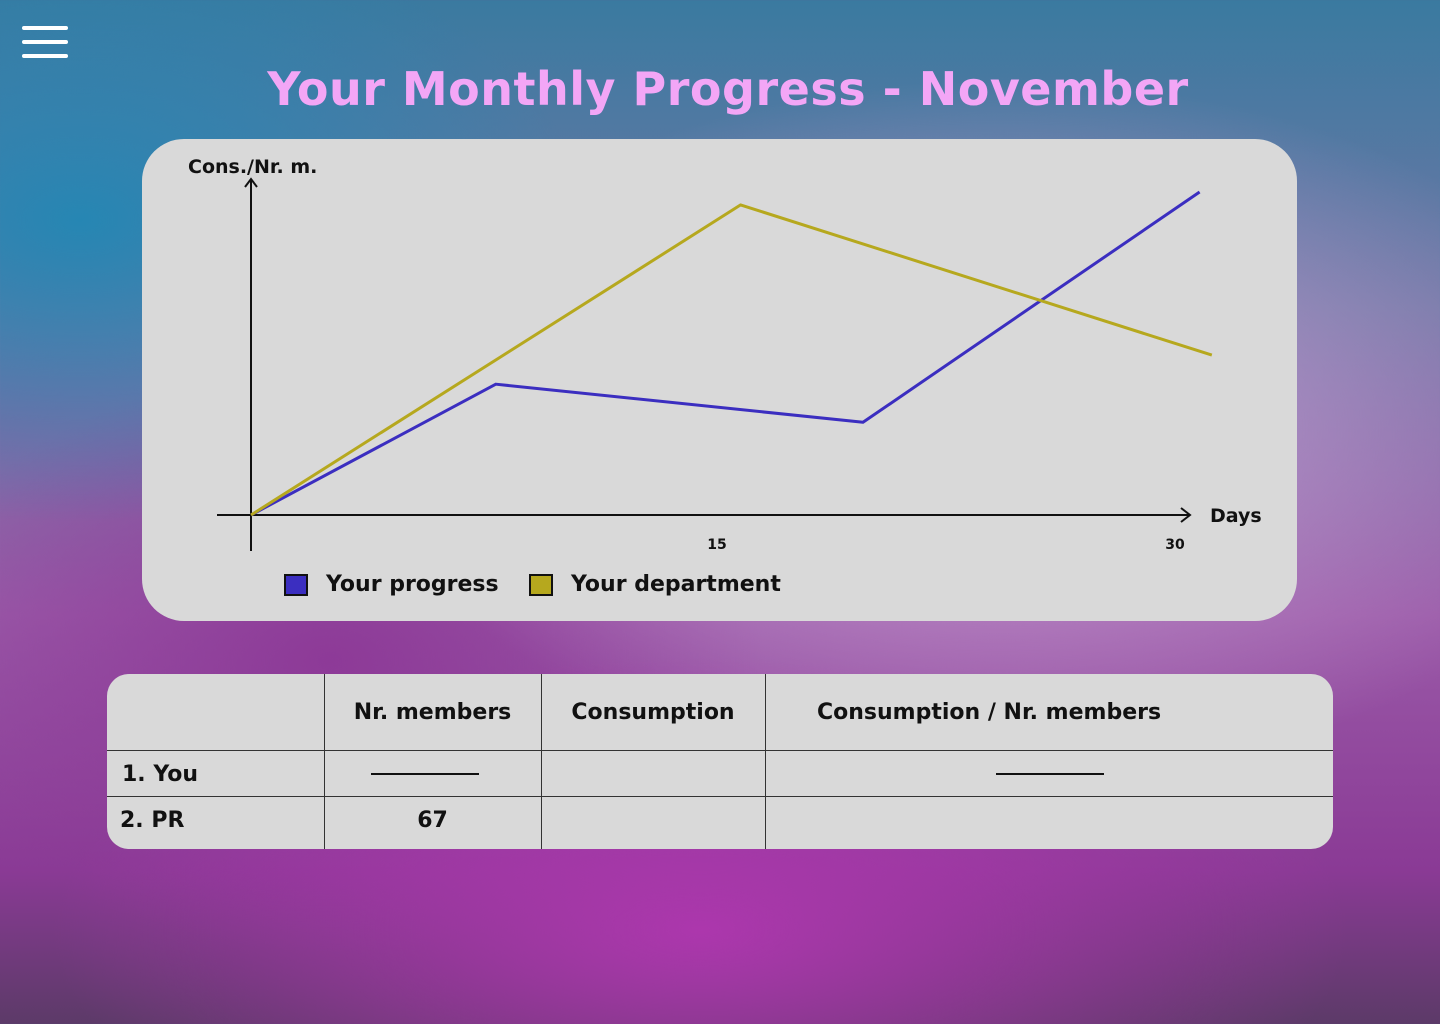  I want to click on legend-label: Your department, so click(676, 584).